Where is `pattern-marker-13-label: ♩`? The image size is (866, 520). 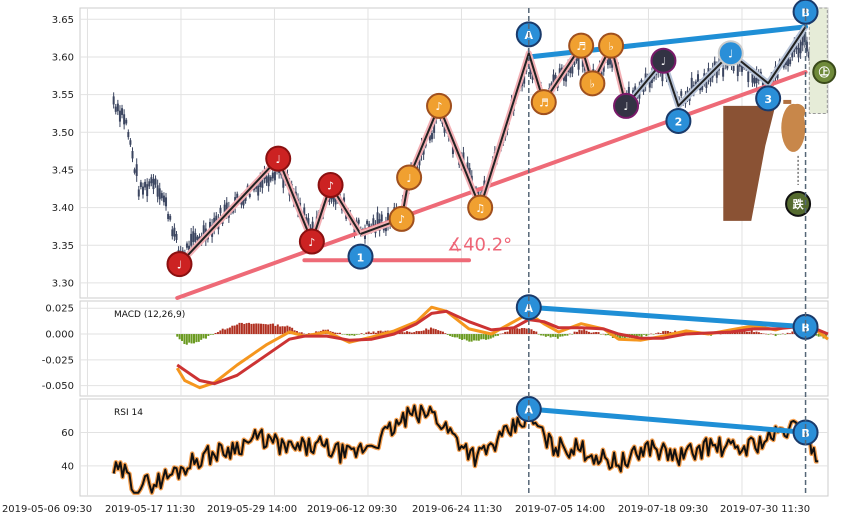
pattern-marker-13-label: ♩ is located at coordinates (663, 61).